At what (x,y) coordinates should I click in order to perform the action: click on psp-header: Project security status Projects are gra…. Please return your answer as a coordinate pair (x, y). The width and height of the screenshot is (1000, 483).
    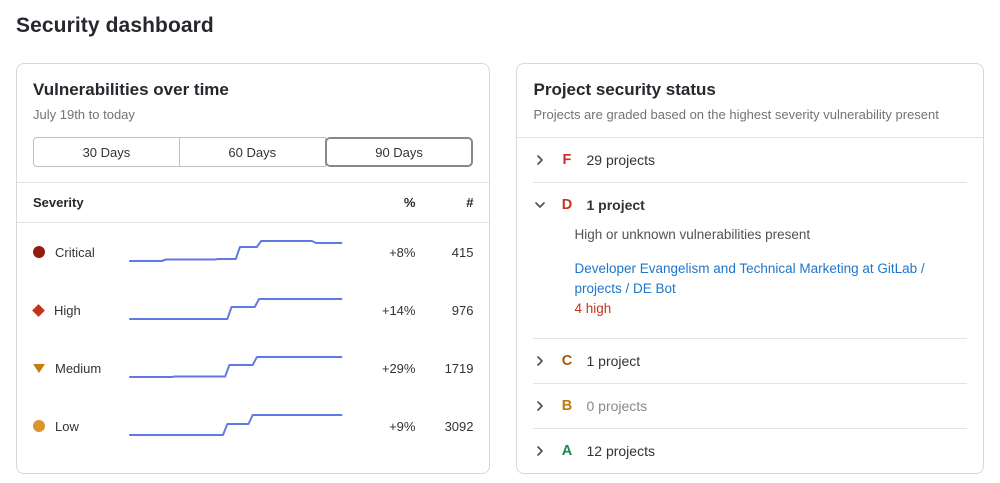
    Looking at the image, I should click on (750, 93).